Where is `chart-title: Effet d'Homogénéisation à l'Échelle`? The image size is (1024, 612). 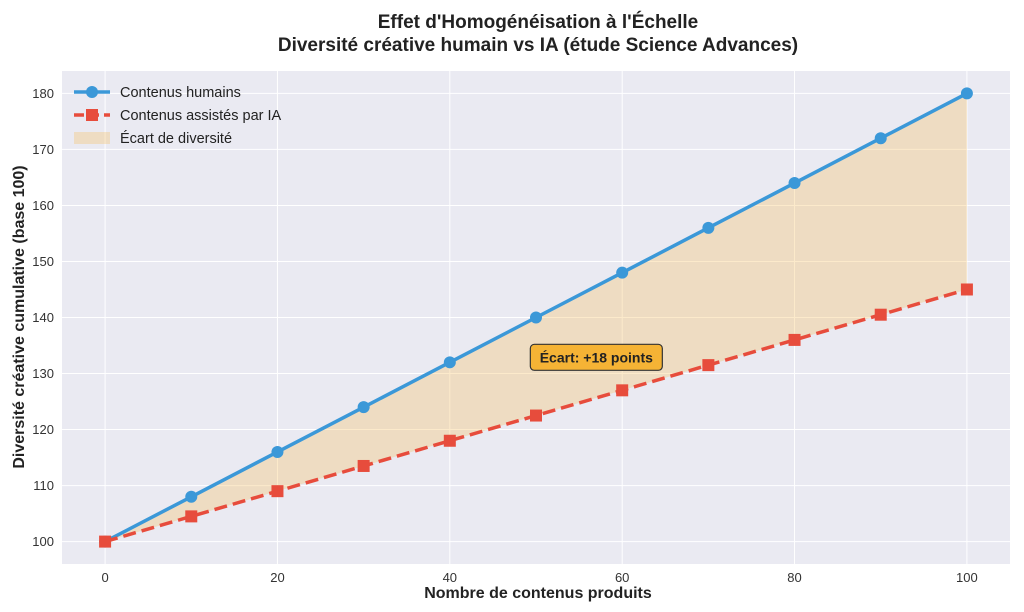
chart-title: Effet d'Homogénéisation à l'Échelle is located at coordinates (538, 22).